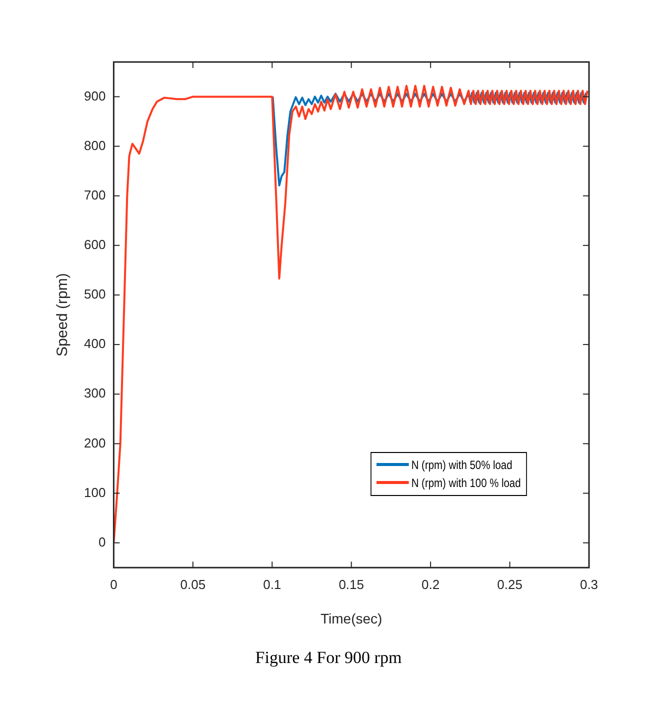 The image size is (657, 704). What do you see at coordinates (95, 294) in the screenshot?
I see `y-tick-label: 500` at bounding box center [95, 294].